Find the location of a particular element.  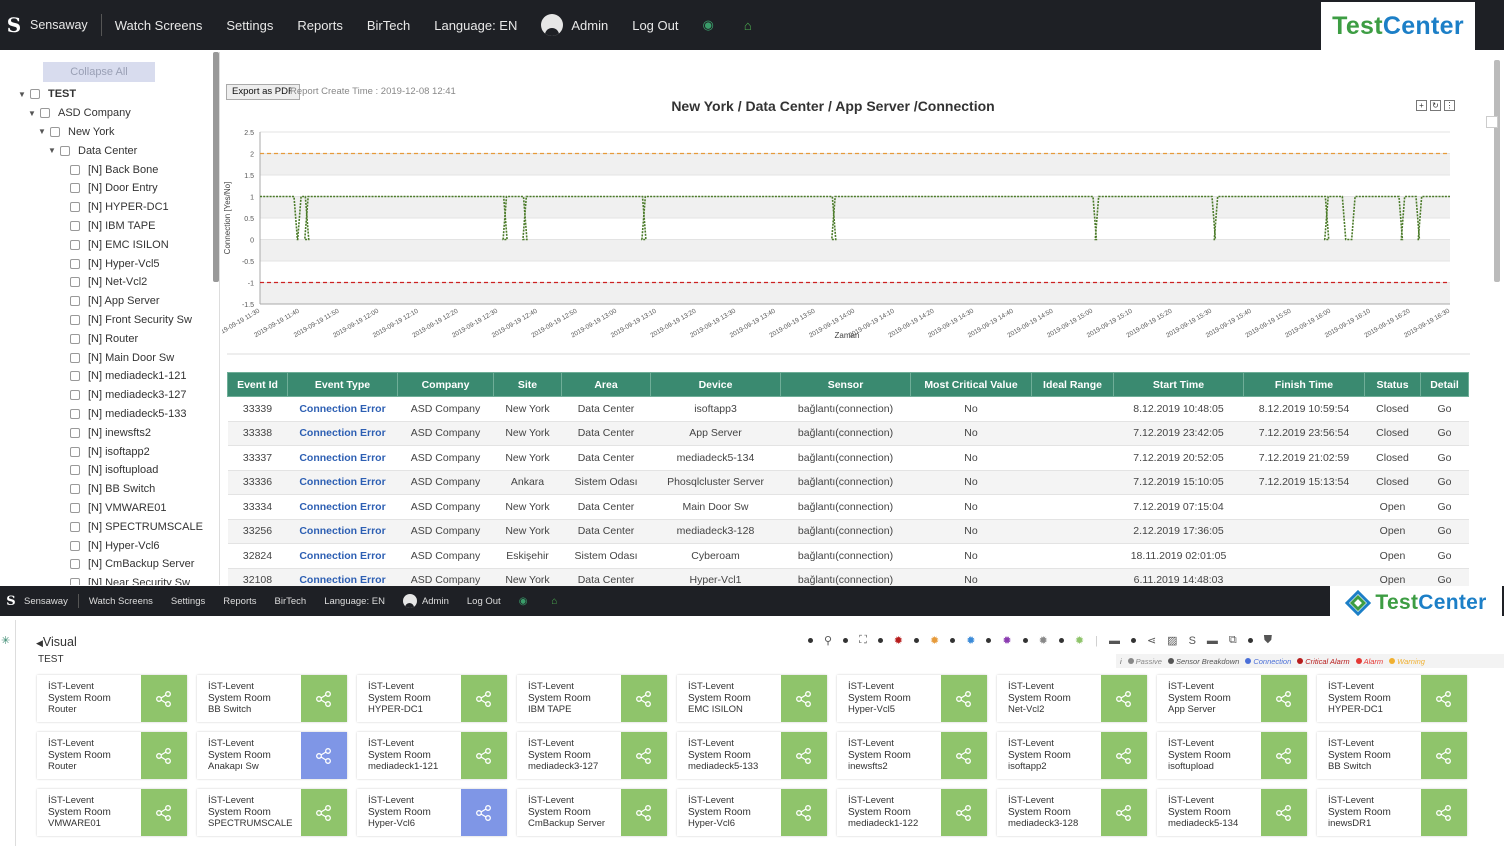

brand-name: Sensaway is located at coordinates (46, 601).